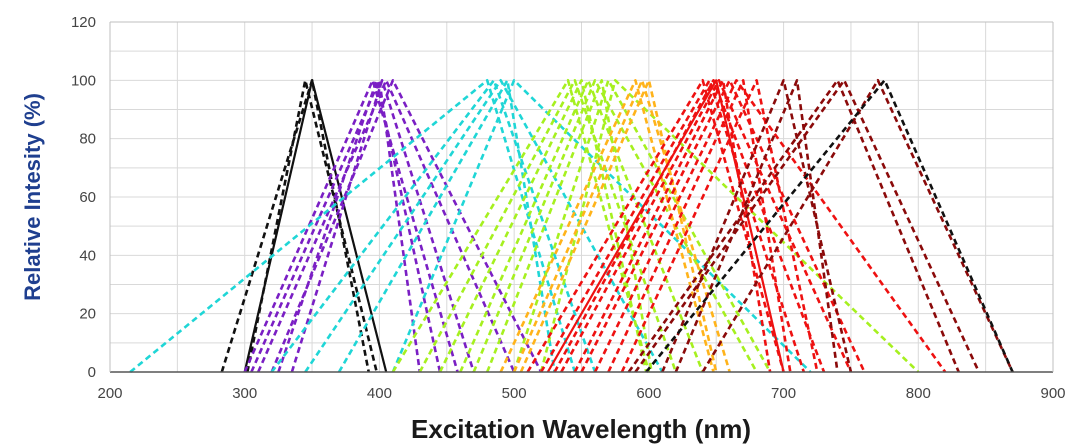 This screenshot has width=1081, height=444. What do you see at coordinates (244, 393) in the screenshot?
I see `x-tick-label: 300` at bounding box center [244, 393].